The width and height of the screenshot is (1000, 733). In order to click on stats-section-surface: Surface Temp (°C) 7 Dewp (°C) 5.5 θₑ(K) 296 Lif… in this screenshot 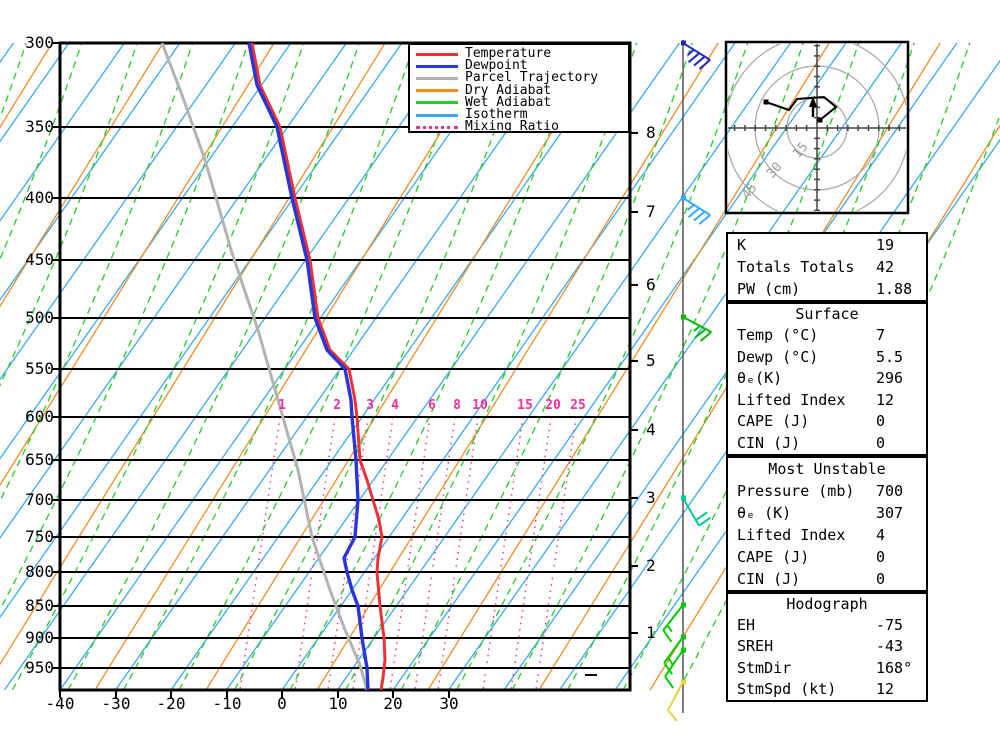, I will do `click(827, 379)`.